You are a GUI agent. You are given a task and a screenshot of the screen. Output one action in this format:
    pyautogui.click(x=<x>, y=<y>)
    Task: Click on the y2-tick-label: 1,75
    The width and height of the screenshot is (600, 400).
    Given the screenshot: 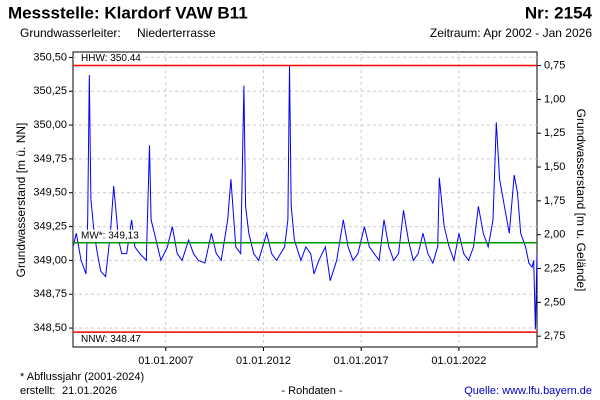 What is the action you would take?
    pyautogui.click(x=554, y=201)
    